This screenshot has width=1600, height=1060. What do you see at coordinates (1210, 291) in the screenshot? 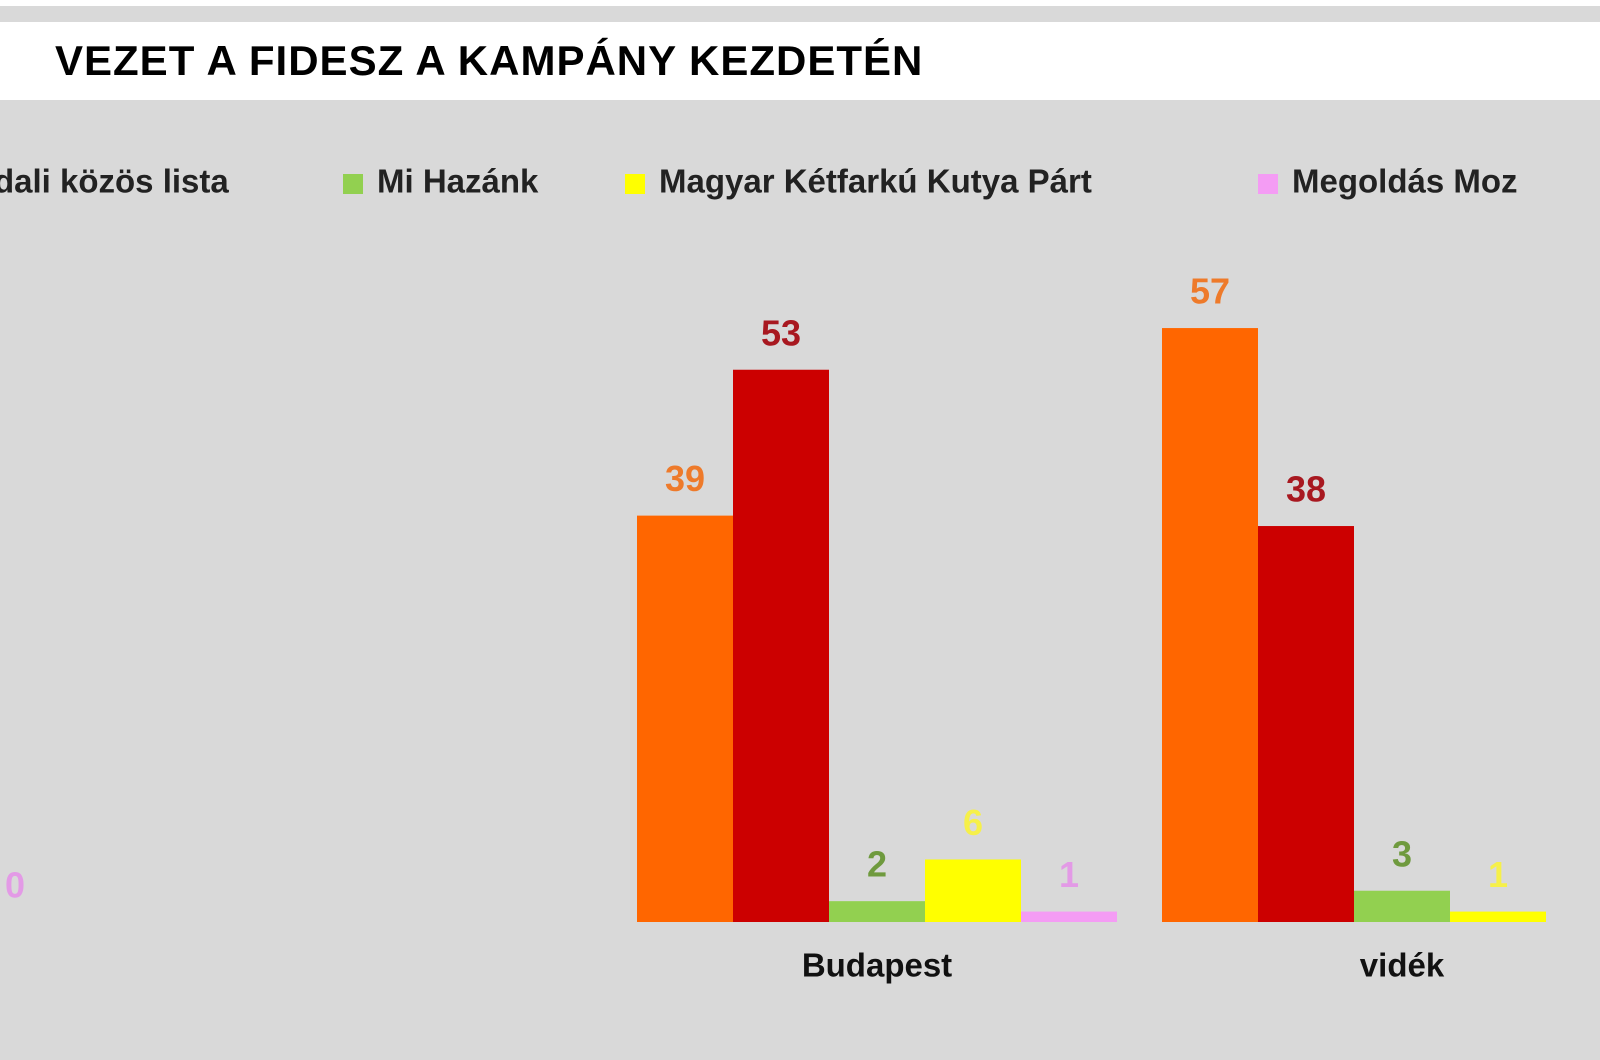
I see `value-label: 57` at bounding box center [1210, 291].